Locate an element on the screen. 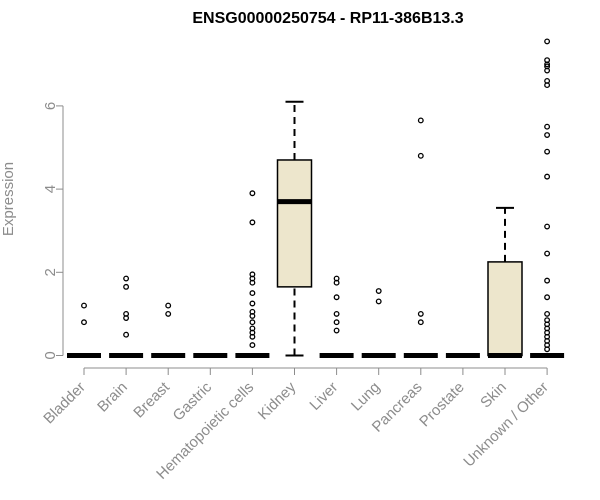 The image size is (600, 500). y-axis-label: Expression is located at coordinates (8, 199).